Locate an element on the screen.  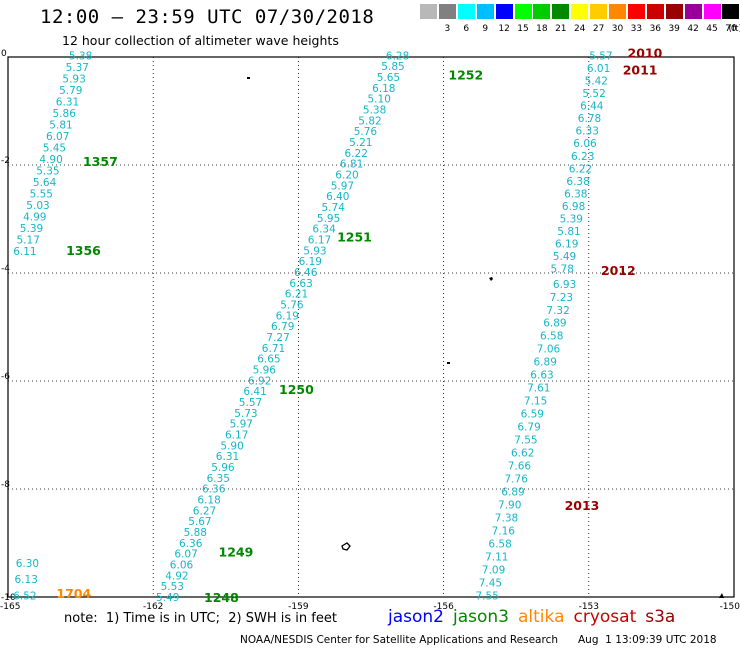
wave-height-value: 6.11 is located at coordinates (24, 252).